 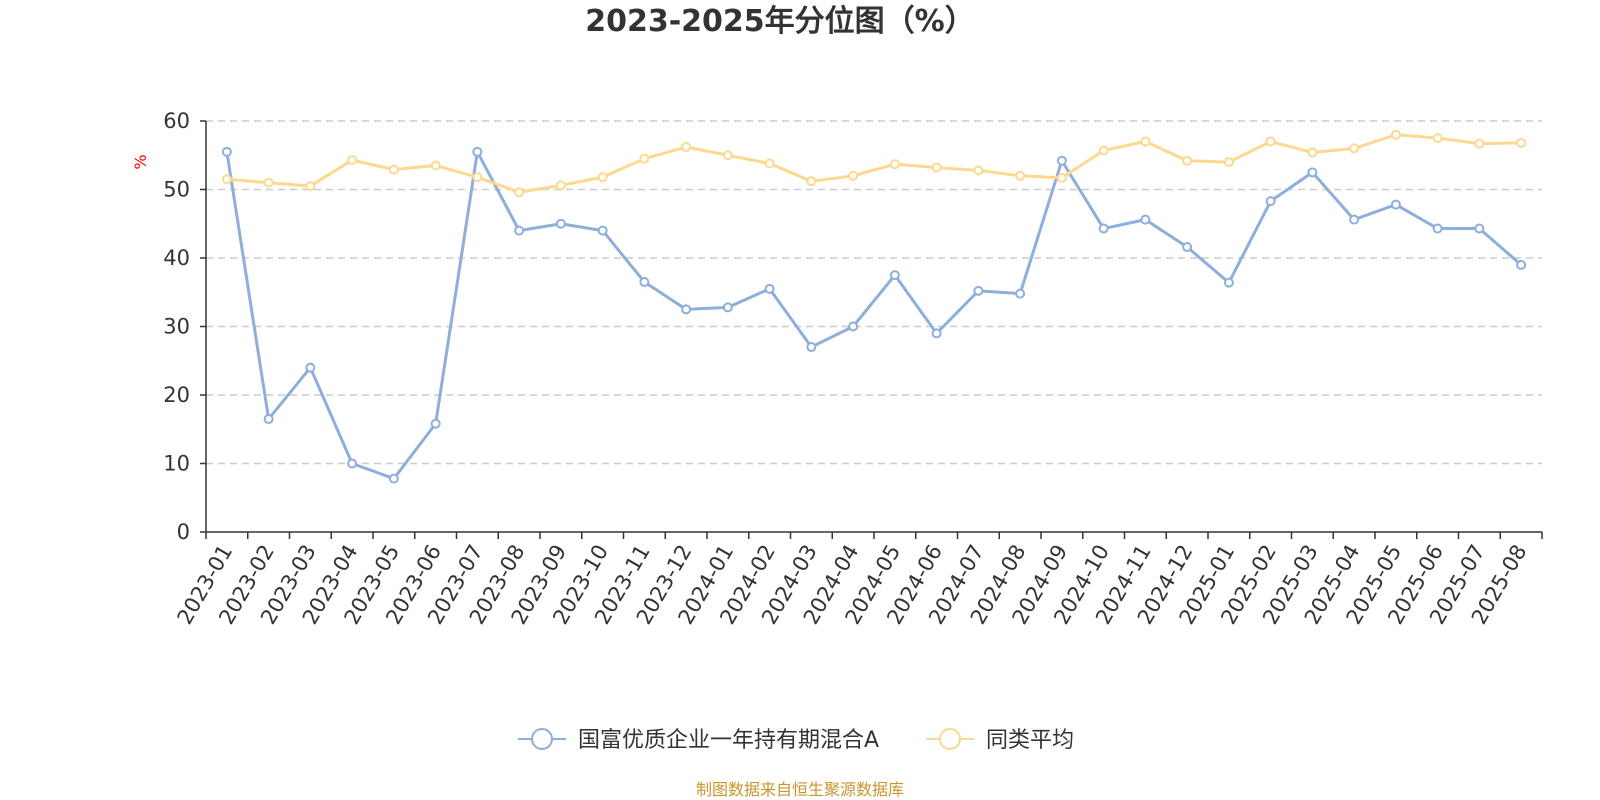 I want to click on y-tick-label: 30, so click(x=176, y=327).